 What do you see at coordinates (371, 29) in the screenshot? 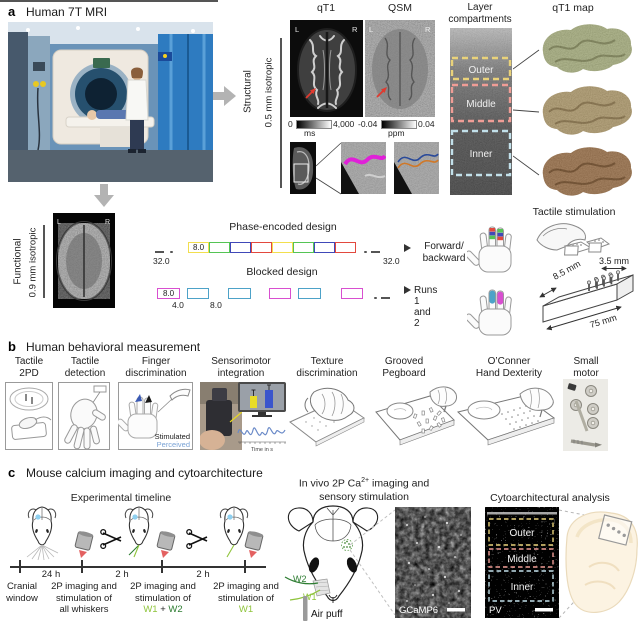
I see `qsm-left-marker: L` at bounding box center [371, 29].